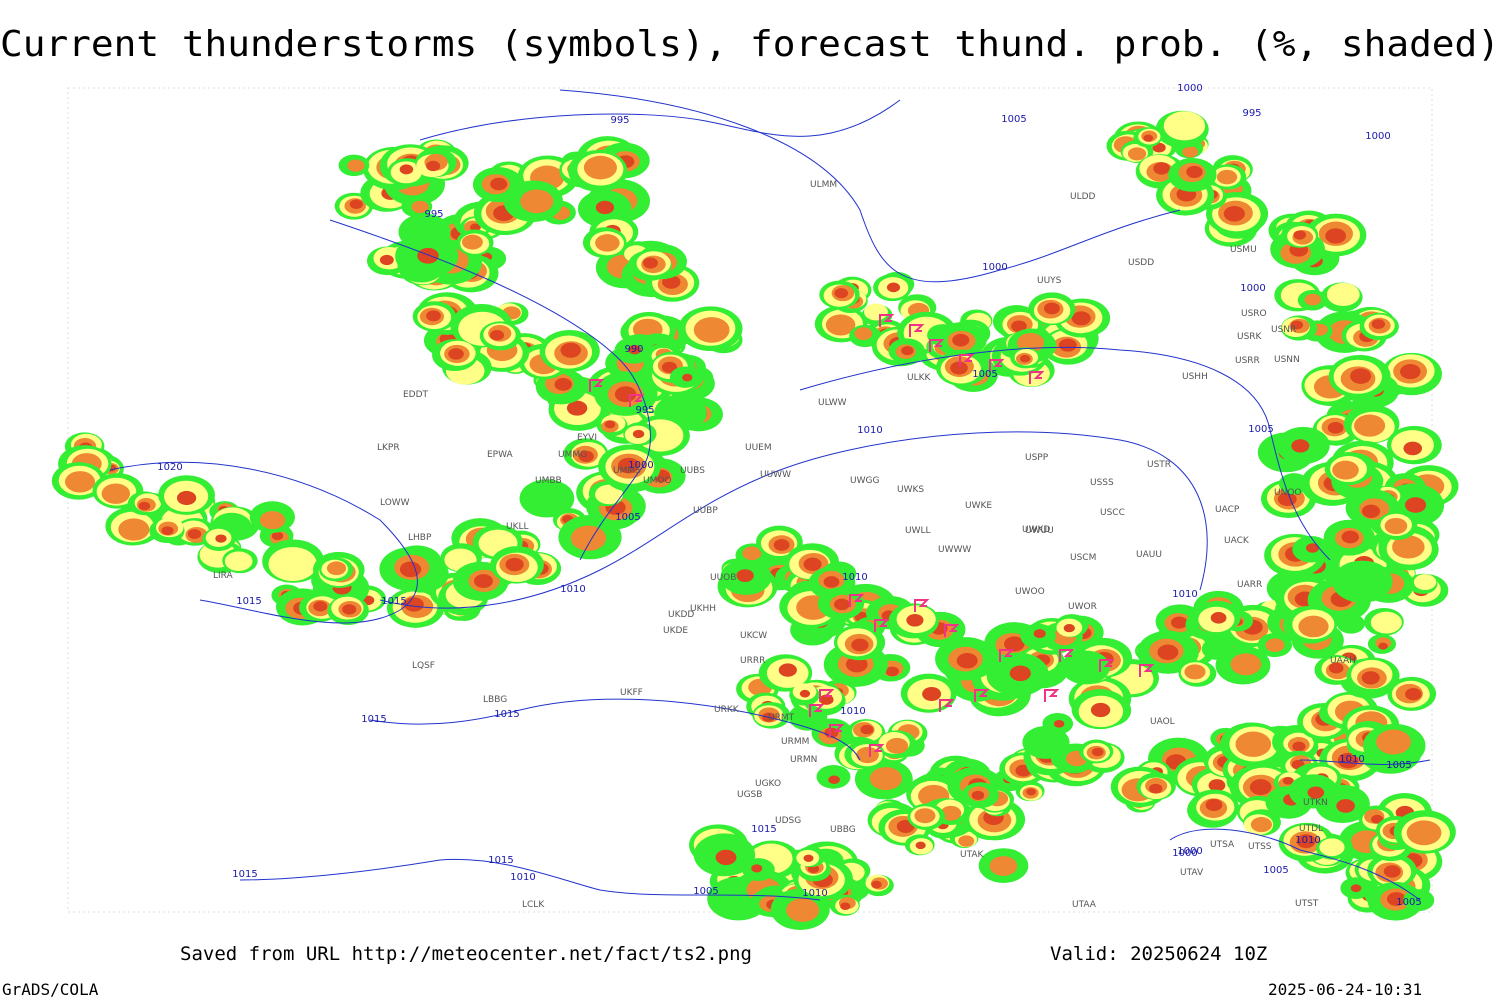 This screenshot has width=1500, height=1000. What do you see at coordinates (572, 455) in the screenshot?
I see `station-label: UMMG` at bounding box center [572, 455].